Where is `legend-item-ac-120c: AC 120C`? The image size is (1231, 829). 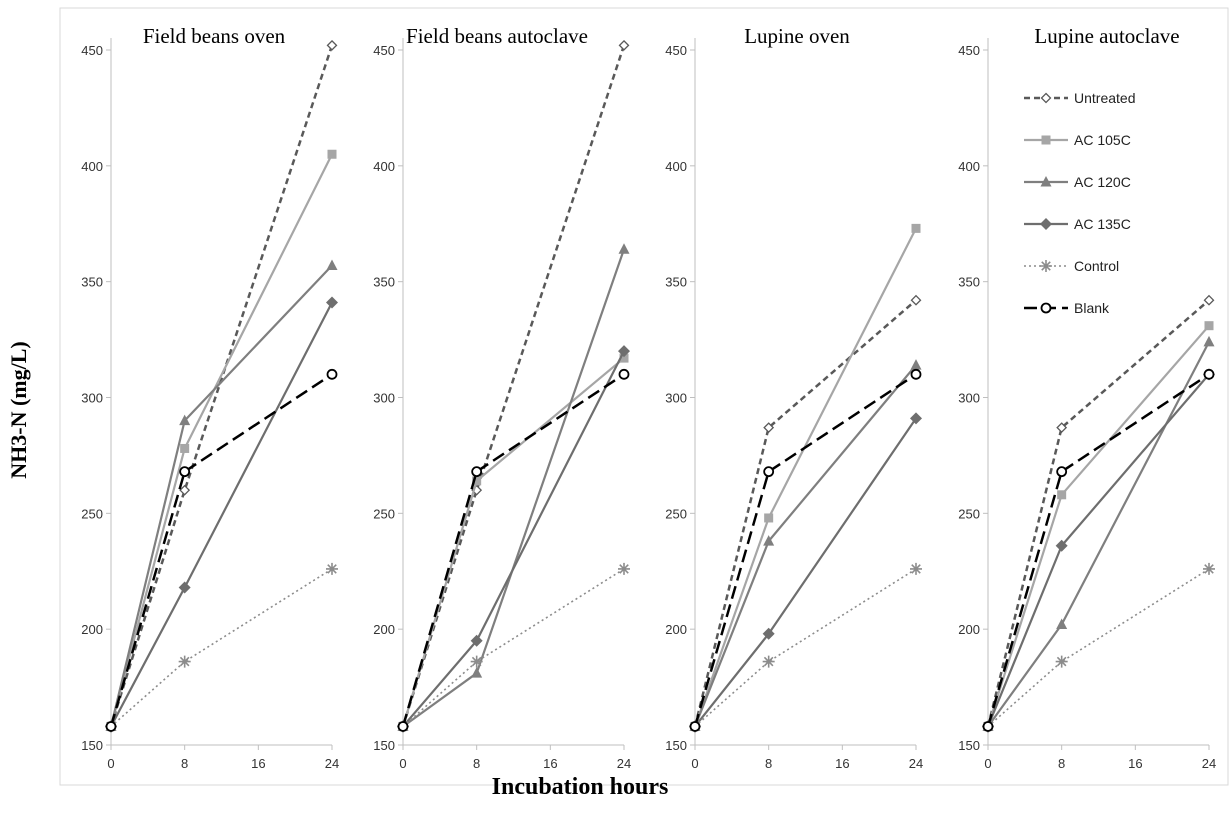 legend-item-ac-120c: AC 120C is located at coordinates (1077, 182).